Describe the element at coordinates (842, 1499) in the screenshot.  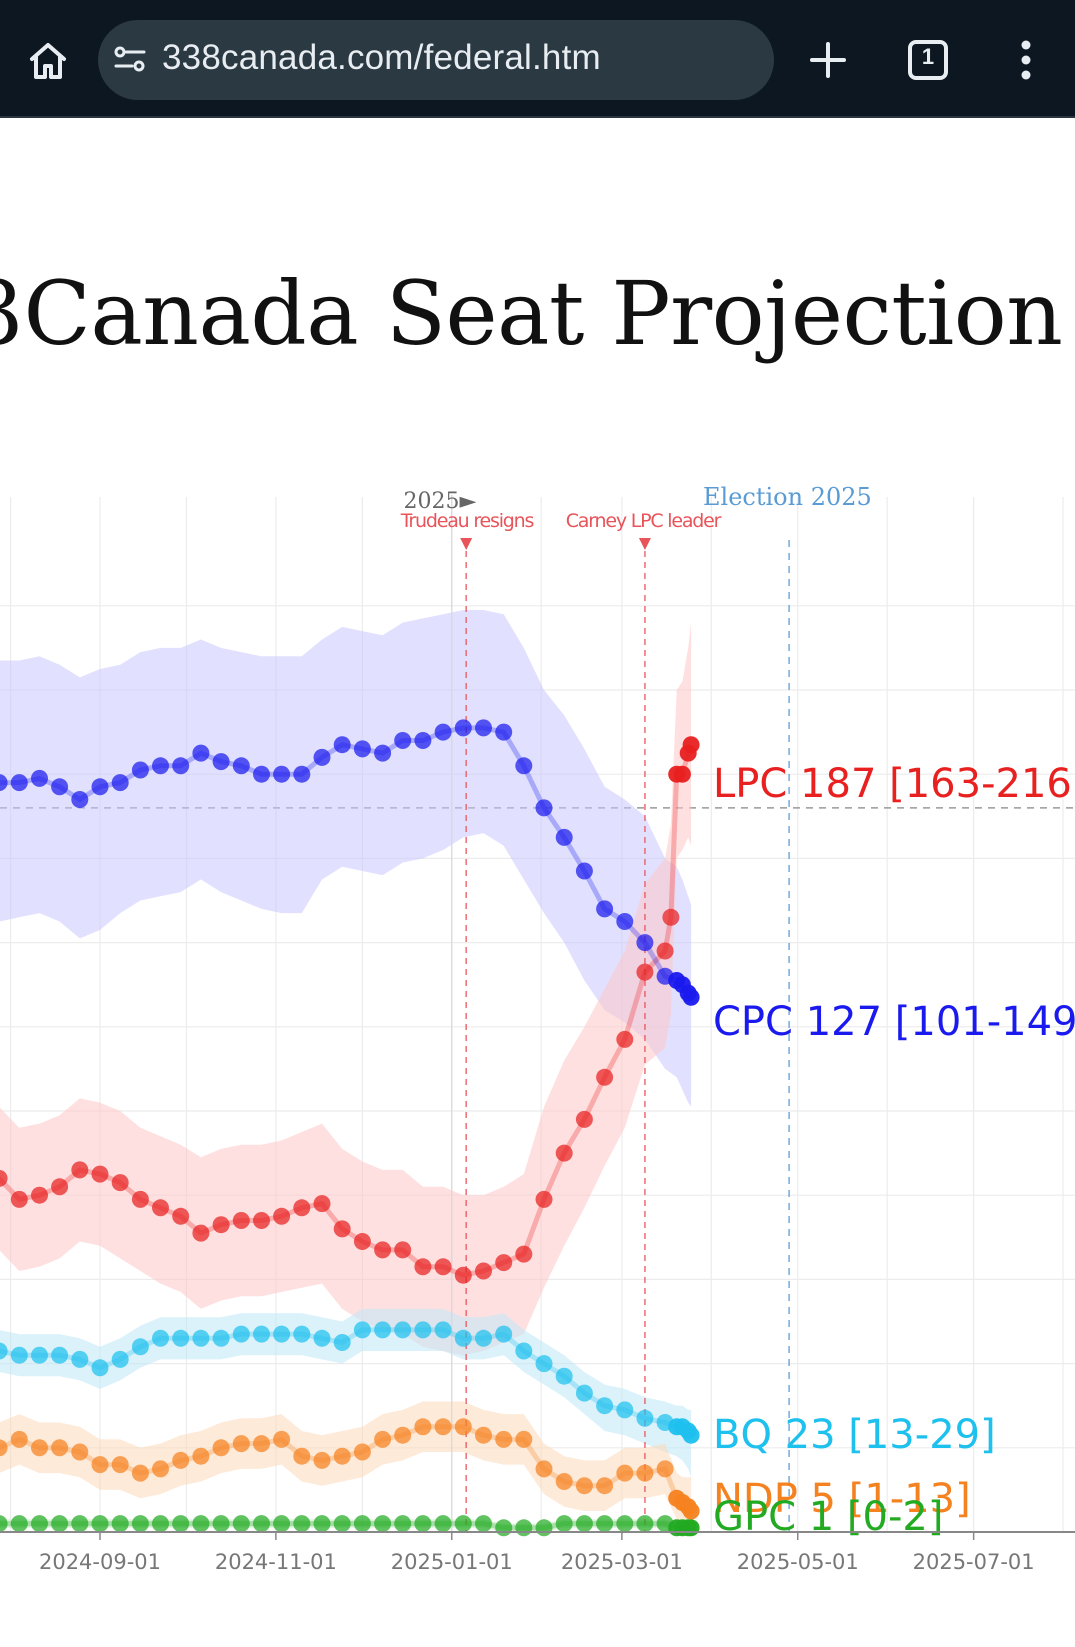
I see `series-label-ndp: NDP 5 [1-13]` at that location.